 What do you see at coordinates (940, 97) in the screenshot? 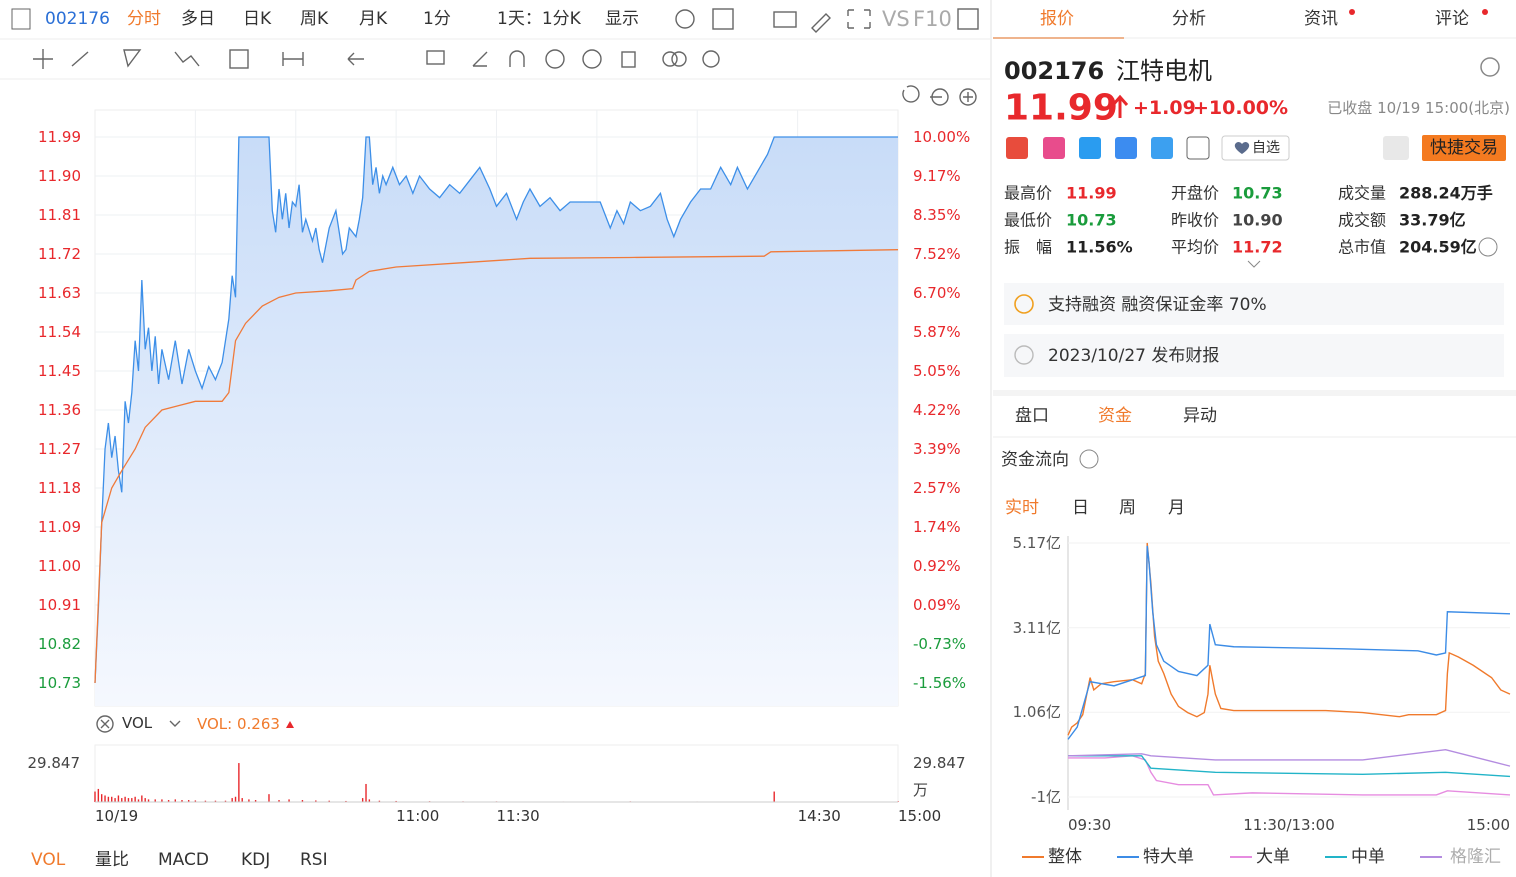
I see `zoom-out` at bounding box center [940, 97].